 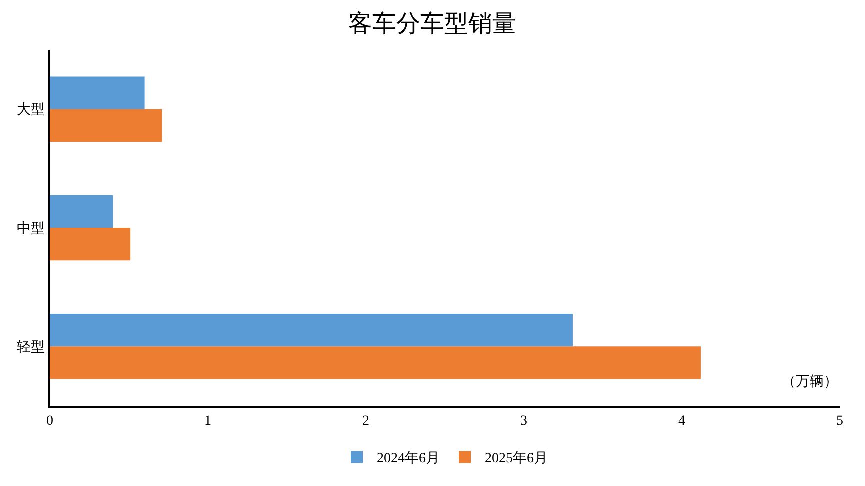 What do you see at coordinates (810, 382) in the screenshot?
I see `annotation: （万辆）` at bounding box center [810, 382].